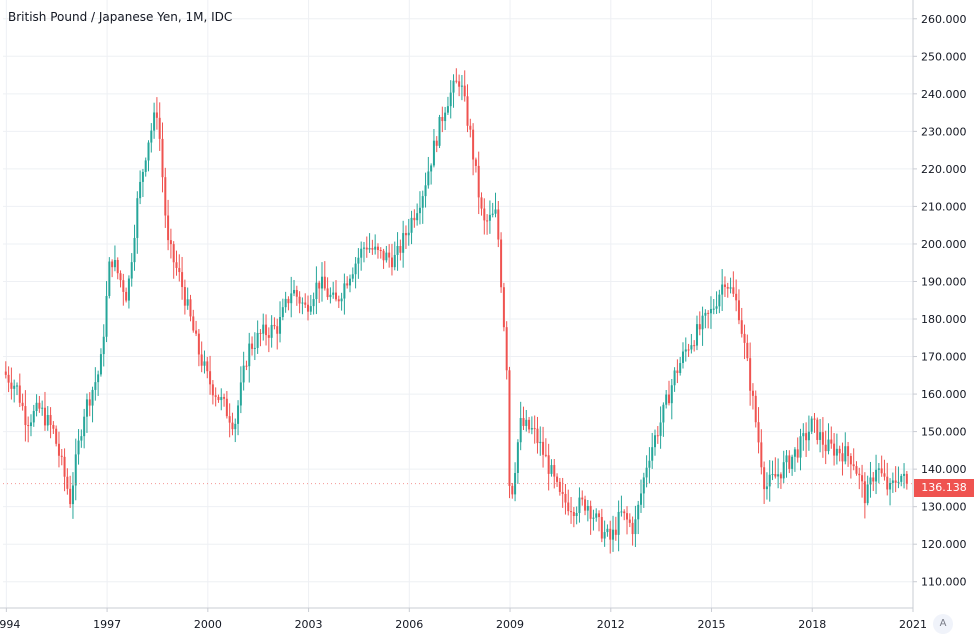 This screenshot has height=639, width=975. Describe the element at coordinates (943, 624) in the screenshot. I see `auto-scale-button: A` at that location.